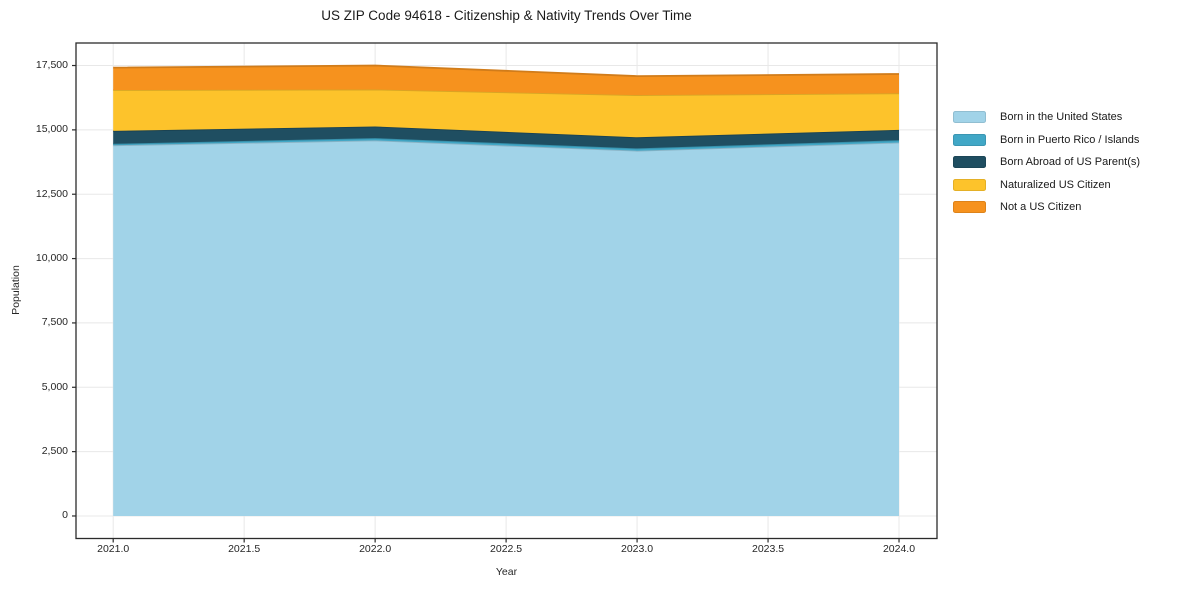 This screenshot has width=1189, height=590. I want to click on x-tick-label: 2023.5, so click(768, 549).